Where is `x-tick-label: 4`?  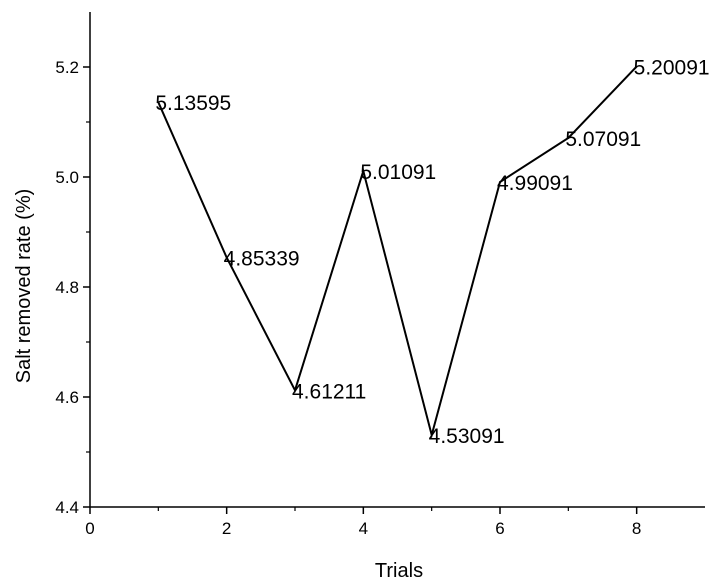 x-tick-label: 4 is located at coordinates (363, 528).